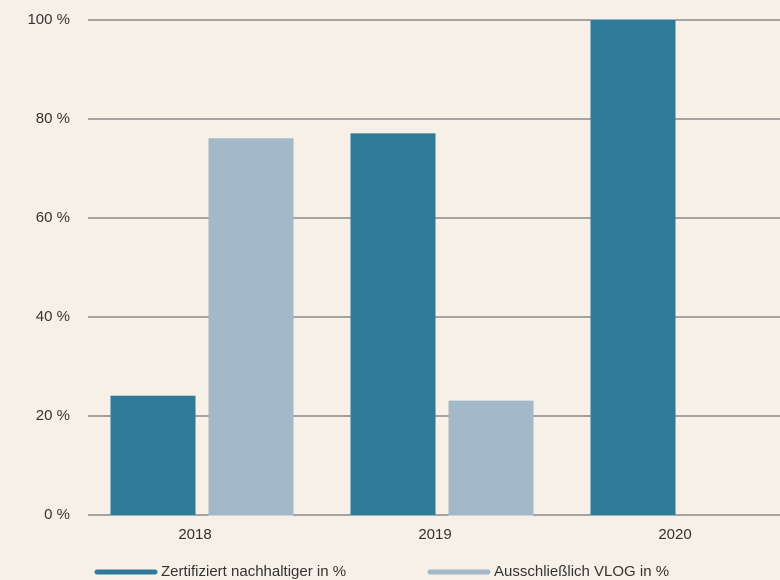  What do you see at coordinates (57, 514) in the screenshot?
I see `y-tick-label: 0 %` at bounding box center [57, 514].